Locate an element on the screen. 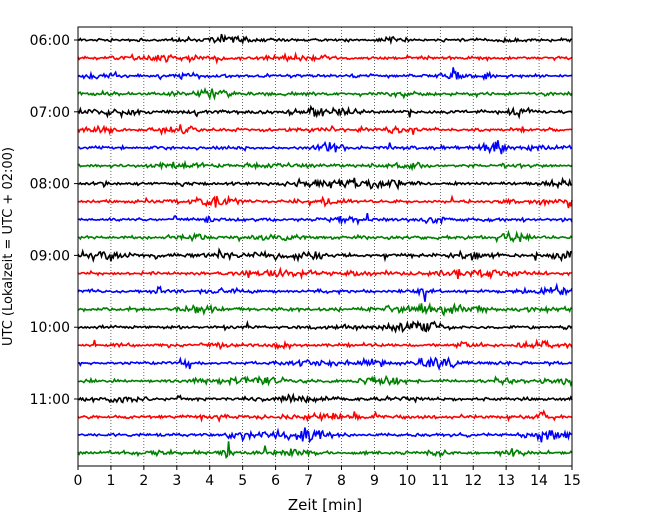 This screenshot has width=650, height=520. x-tick-label-7: 7 is located at coordinates (308, 481).